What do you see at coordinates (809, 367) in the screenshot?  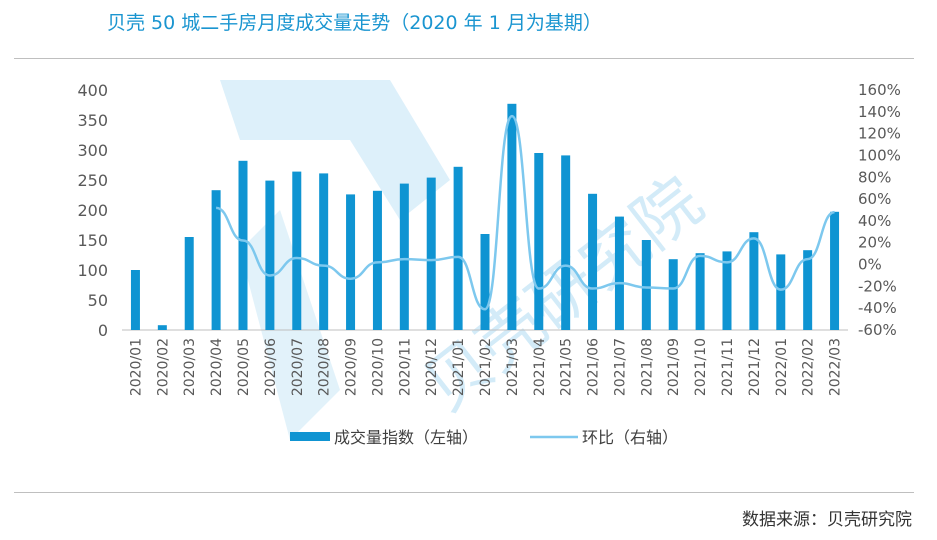 I see `x-tick-label: 2022/02` at bounding box center [809, 367].